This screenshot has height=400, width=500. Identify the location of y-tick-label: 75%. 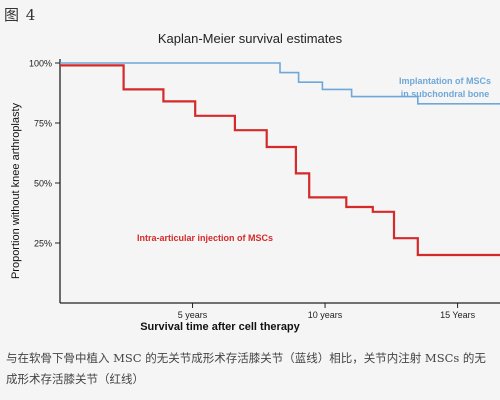
(43, 124).